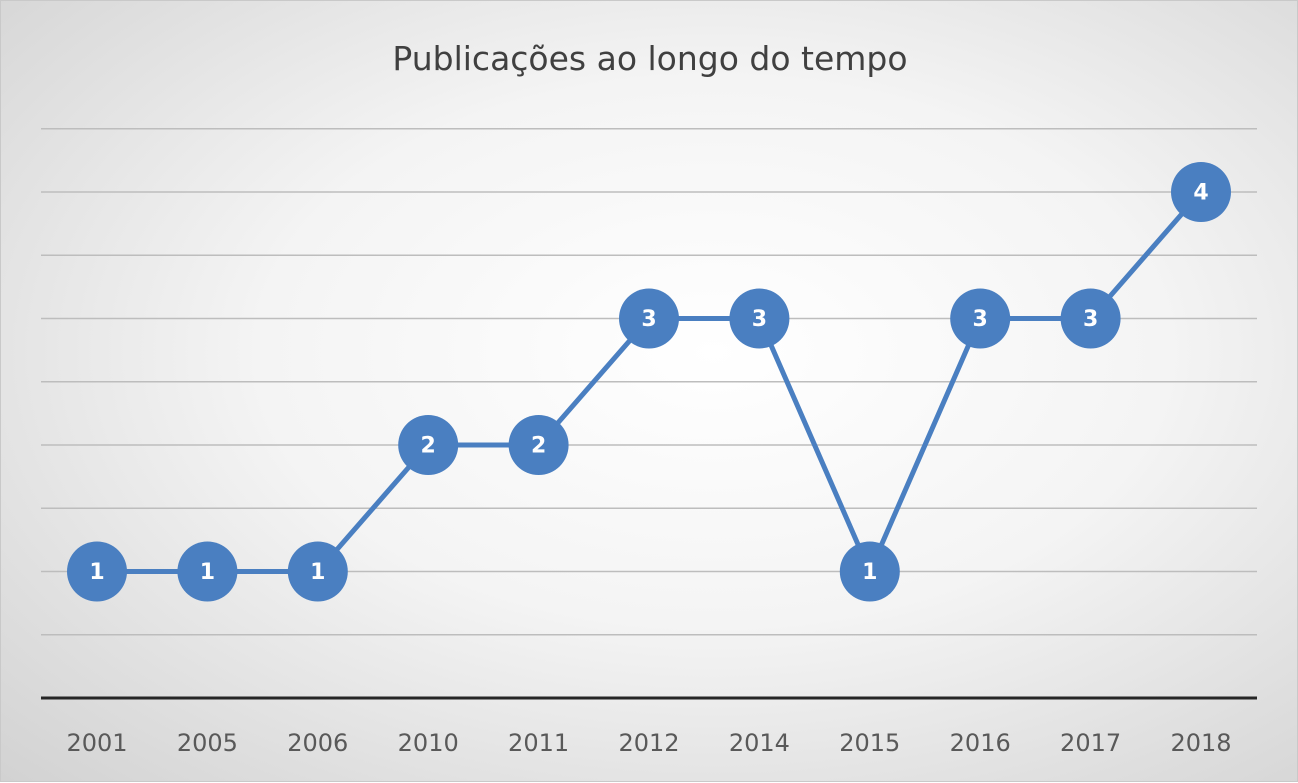 The image size is (1298, 783). I want to click on data-label: 4, so click(1200, 193).